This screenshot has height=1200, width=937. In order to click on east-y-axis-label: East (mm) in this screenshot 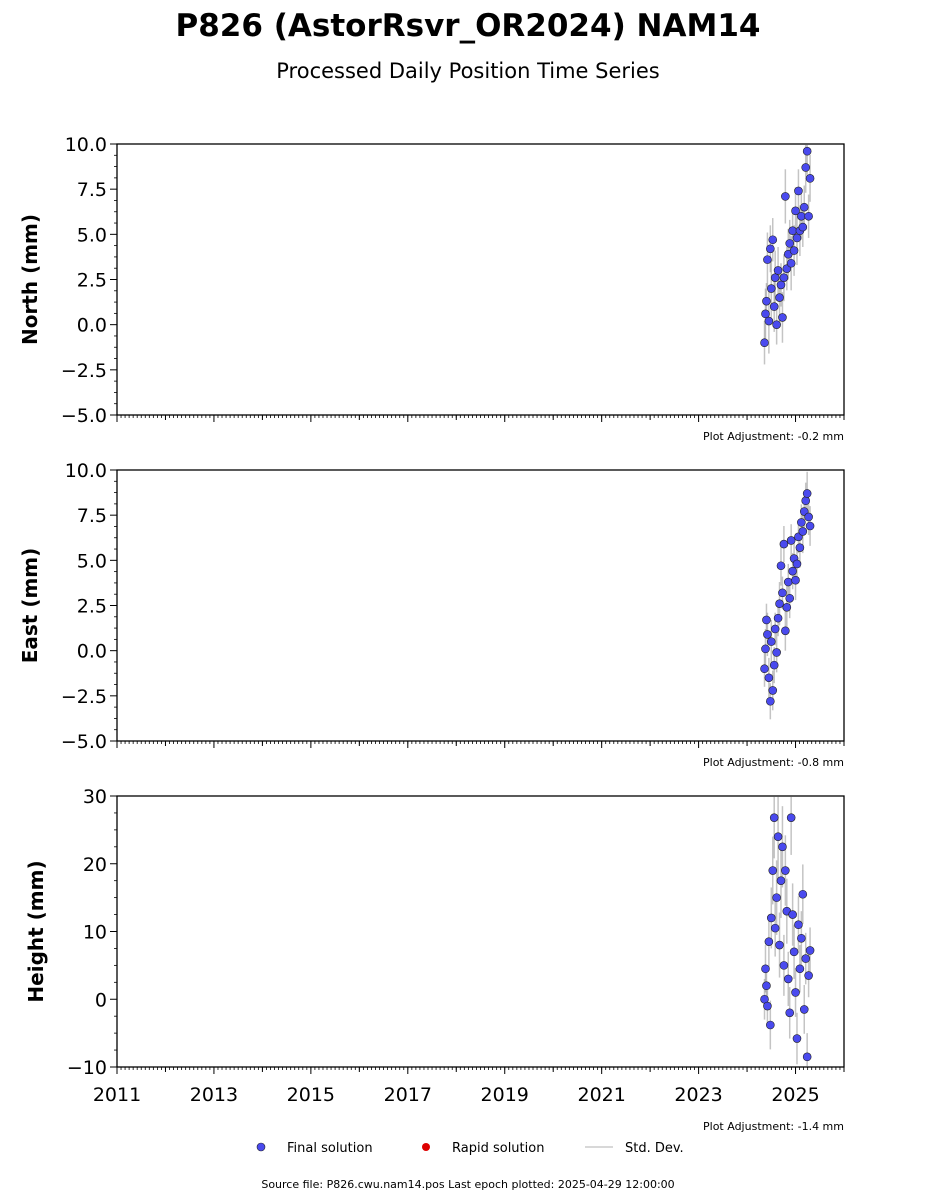, I will do `click(30, 606)`.